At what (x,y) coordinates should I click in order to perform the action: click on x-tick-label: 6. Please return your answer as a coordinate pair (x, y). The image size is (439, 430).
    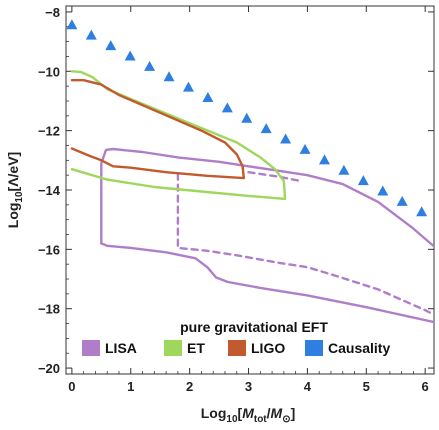
    Looking at the image, I should click on (425, 386).